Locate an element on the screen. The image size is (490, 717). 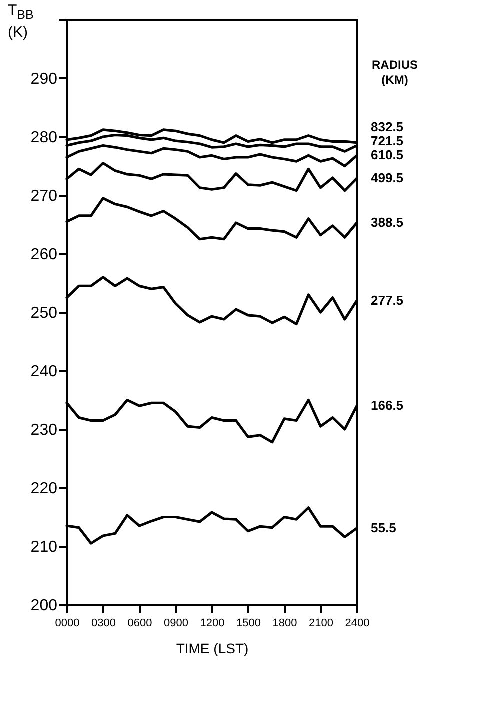
series-label: 499.5 is located at coordinates (387, 178).